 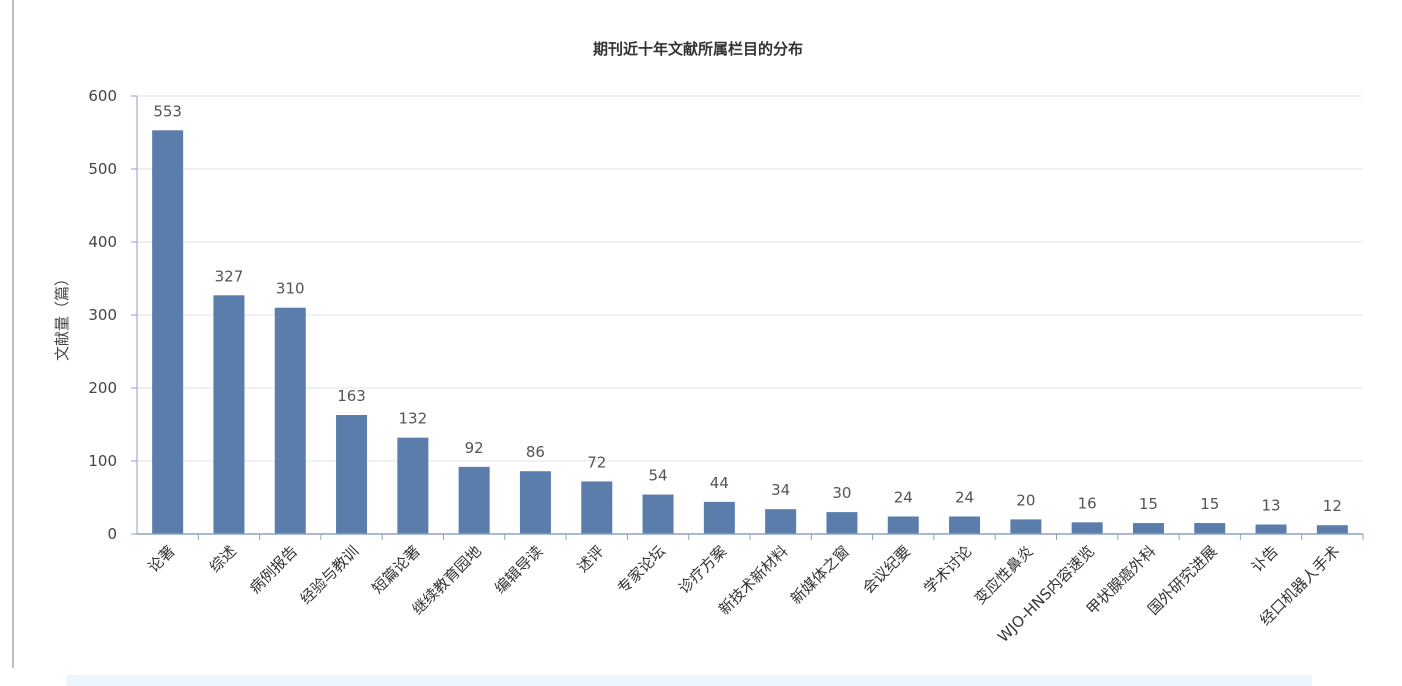 What do you see at coordinates (964, 497) in the screenshot?
I see `data-label-13: 24` at bounding box center [964, 497].